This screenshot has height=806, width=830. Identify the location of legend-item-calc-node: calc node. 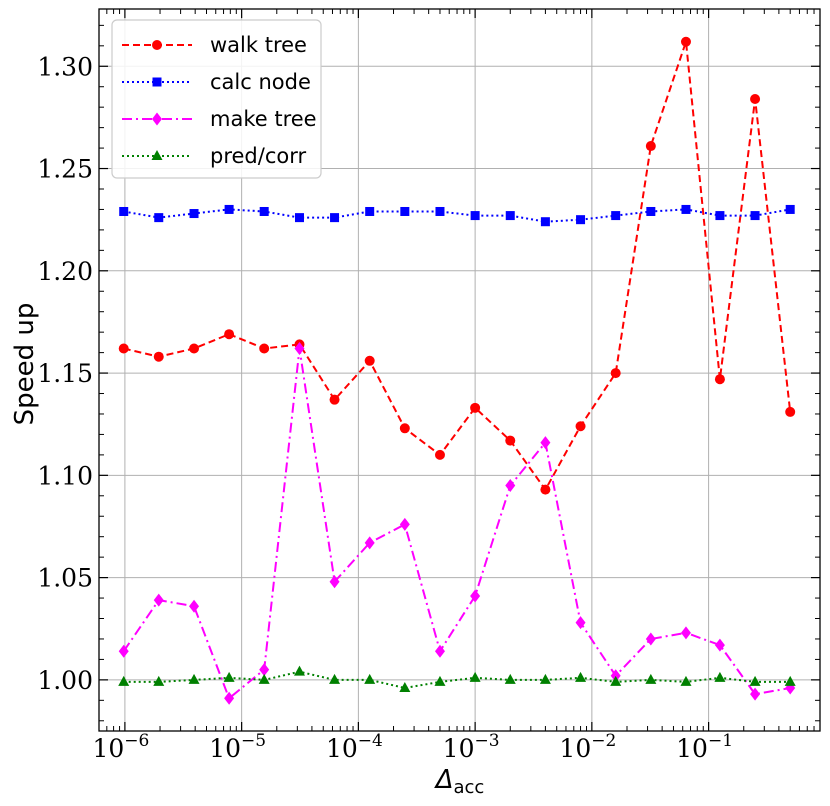
(216, 82).